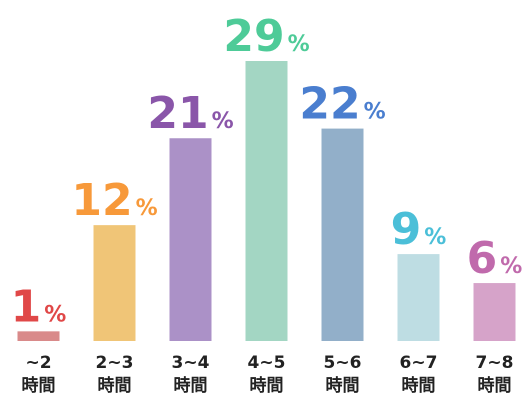 The width and height of the screenshot is (532, 408). Describe the element at coordinates (419, 229) in the screenshot. I see `value-label: 9%` at that location.